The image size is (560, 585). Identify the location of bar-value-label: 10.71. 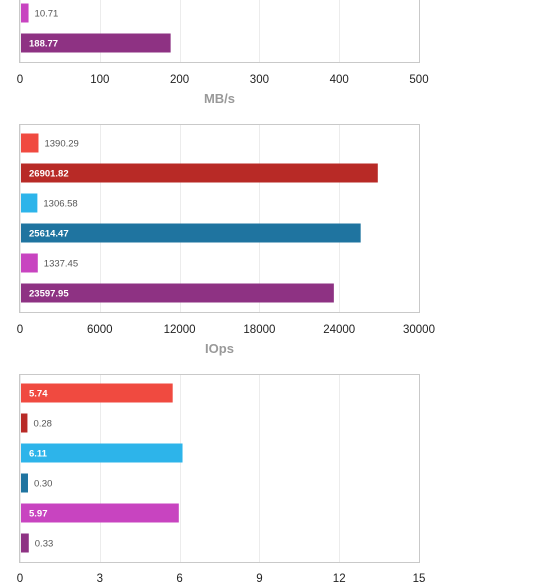
(47, 14).